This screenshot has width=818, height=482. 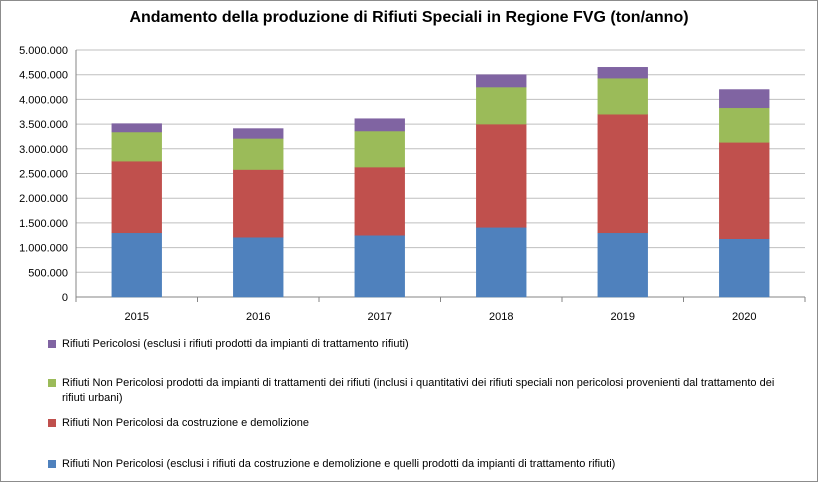 What do you see at coordinates (43, 76) in the screenshot?
I see `y-tick-label: 4.500.000` at bounding box center [43, 76].